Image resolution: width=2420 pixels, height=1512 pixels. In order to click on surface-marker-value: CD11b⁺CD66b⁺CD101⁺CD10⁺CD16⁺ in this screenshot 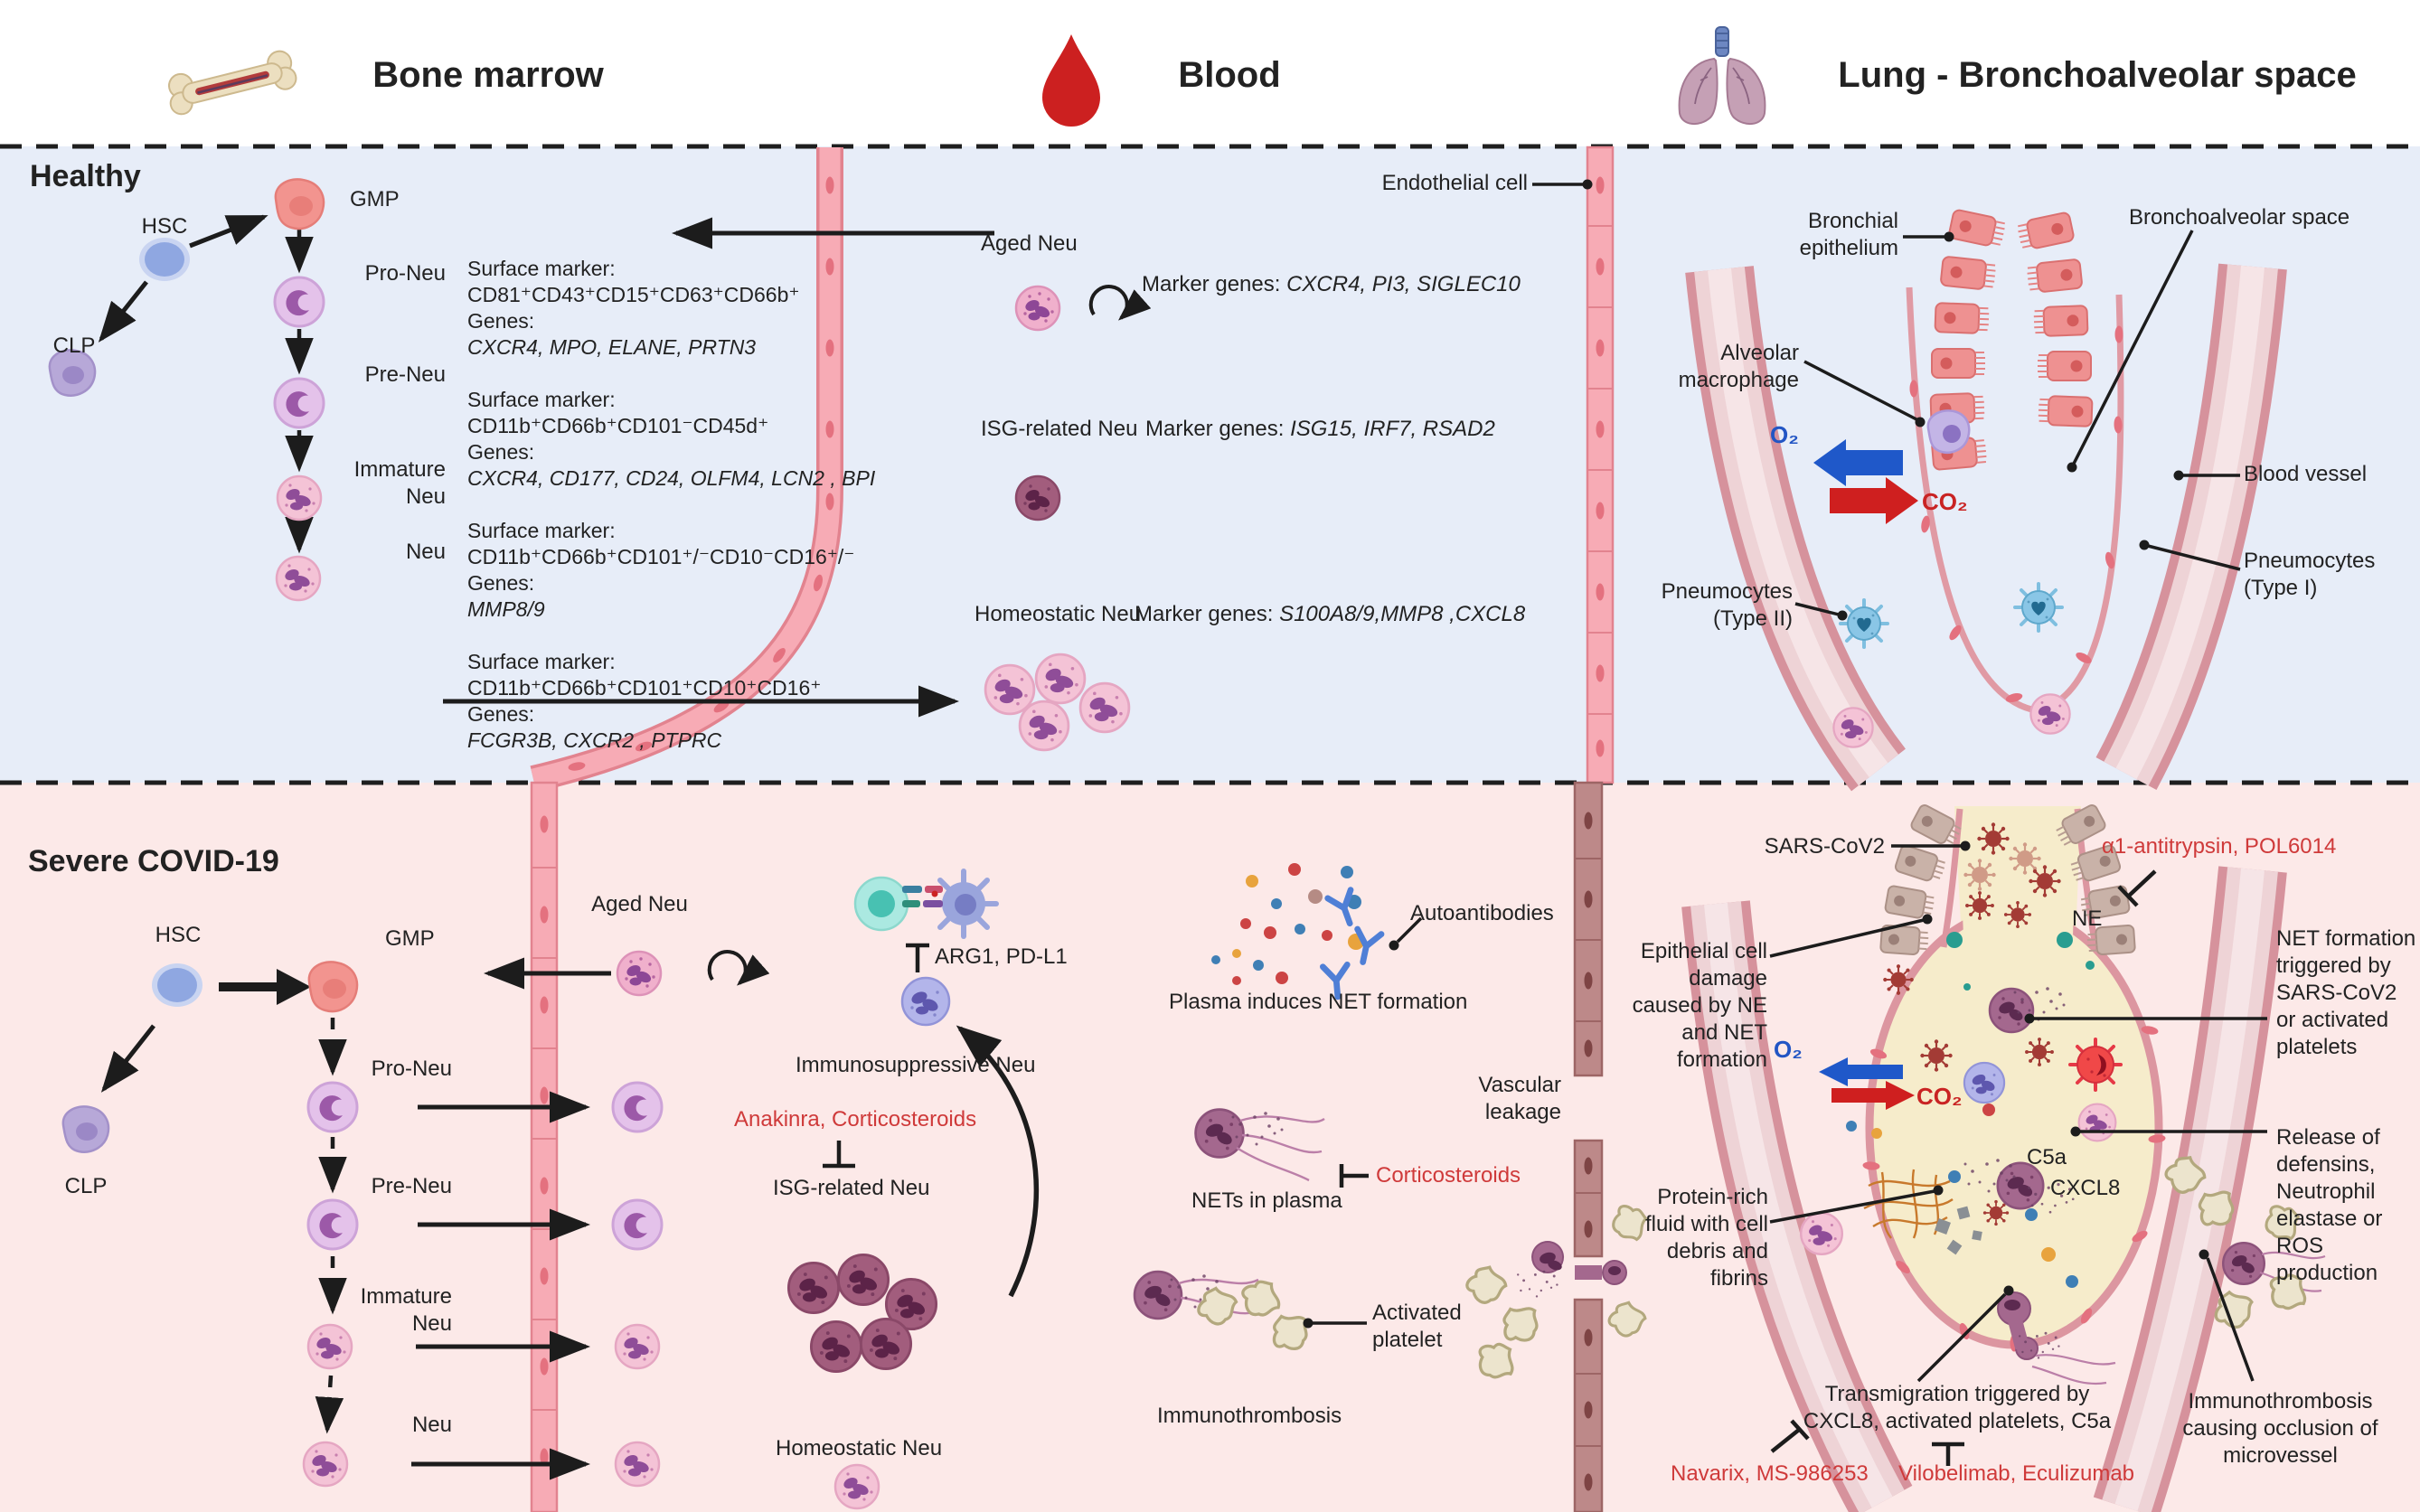, I will do `click(644, 688)`.